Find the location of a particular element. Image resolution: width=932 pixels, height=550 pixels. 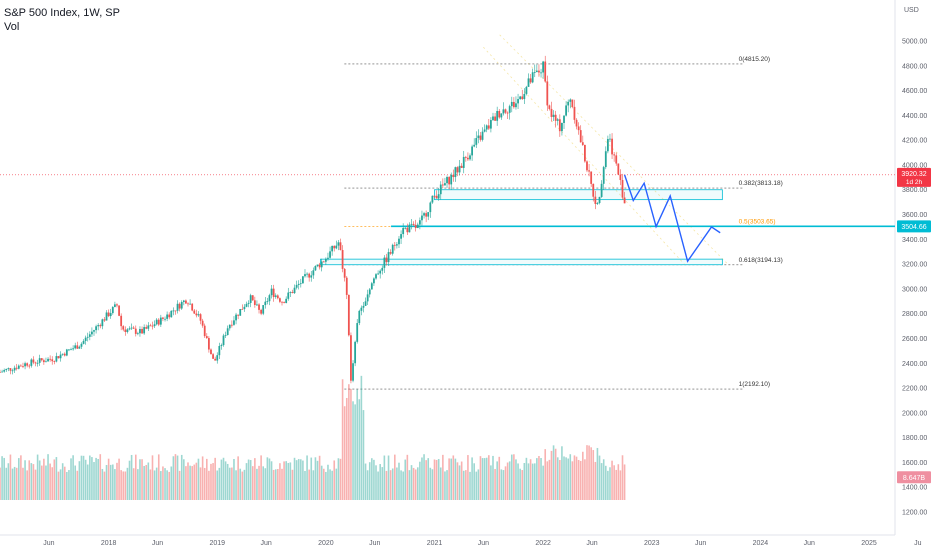

volume-label: Vol is located at coordinates (12, 27).